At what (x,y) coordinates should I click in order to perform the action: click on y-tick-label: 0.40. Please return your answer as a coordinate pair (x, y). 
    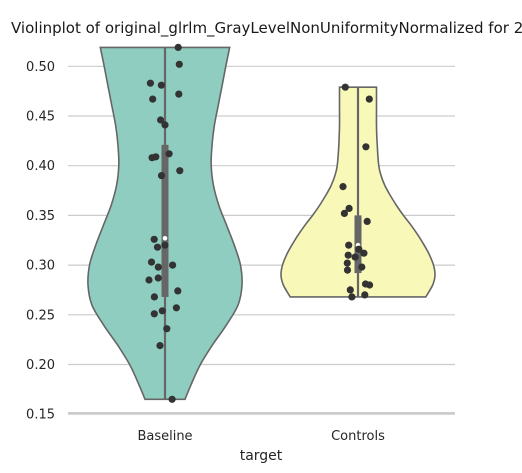
    Looking at the image, I should click on (40, 166).